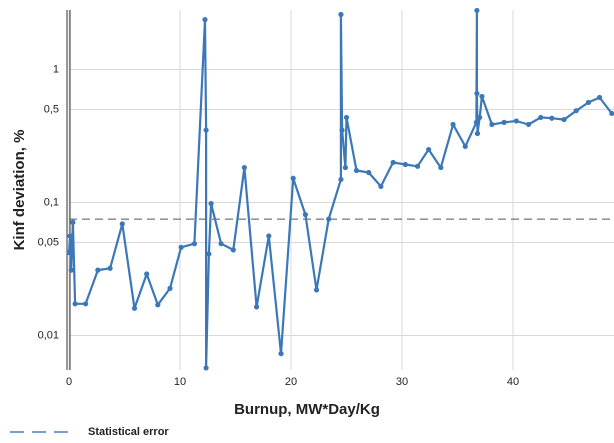  Describe the element at coordinates (48, 335) in the screenshot. I see `y-tick-label: 0,01` at that location.